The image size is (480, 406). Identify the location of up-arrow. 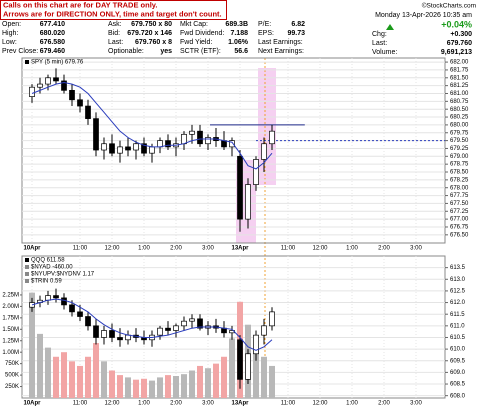
(390, 27).